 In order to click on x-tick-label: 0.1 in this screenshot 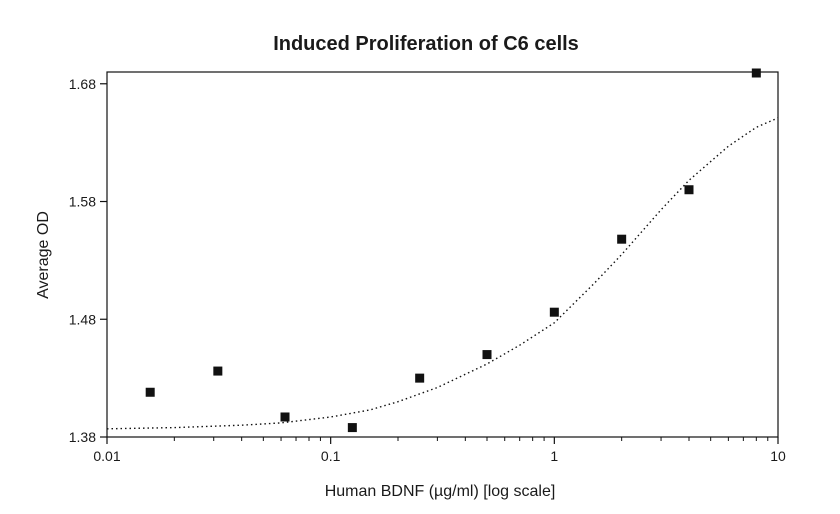, I will do `click(331, 456)`.